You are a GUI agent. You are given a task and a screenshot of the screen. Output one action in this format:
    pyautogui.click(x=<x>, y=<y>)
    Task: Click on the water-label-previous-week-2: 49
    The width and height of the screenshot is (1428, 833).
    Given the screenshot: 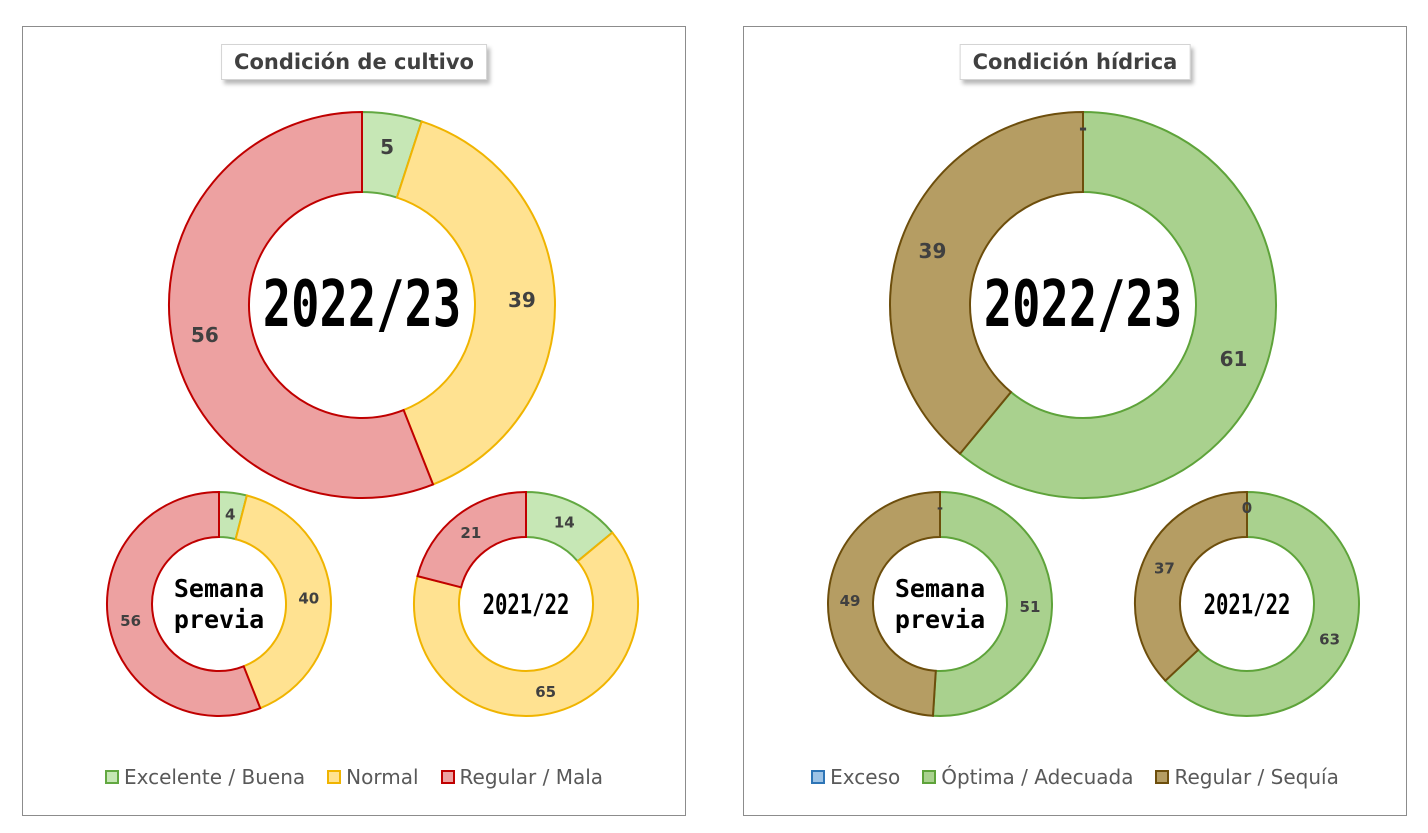 What is the action you would take?
    pyautogui.click(x=850, y=601)
    